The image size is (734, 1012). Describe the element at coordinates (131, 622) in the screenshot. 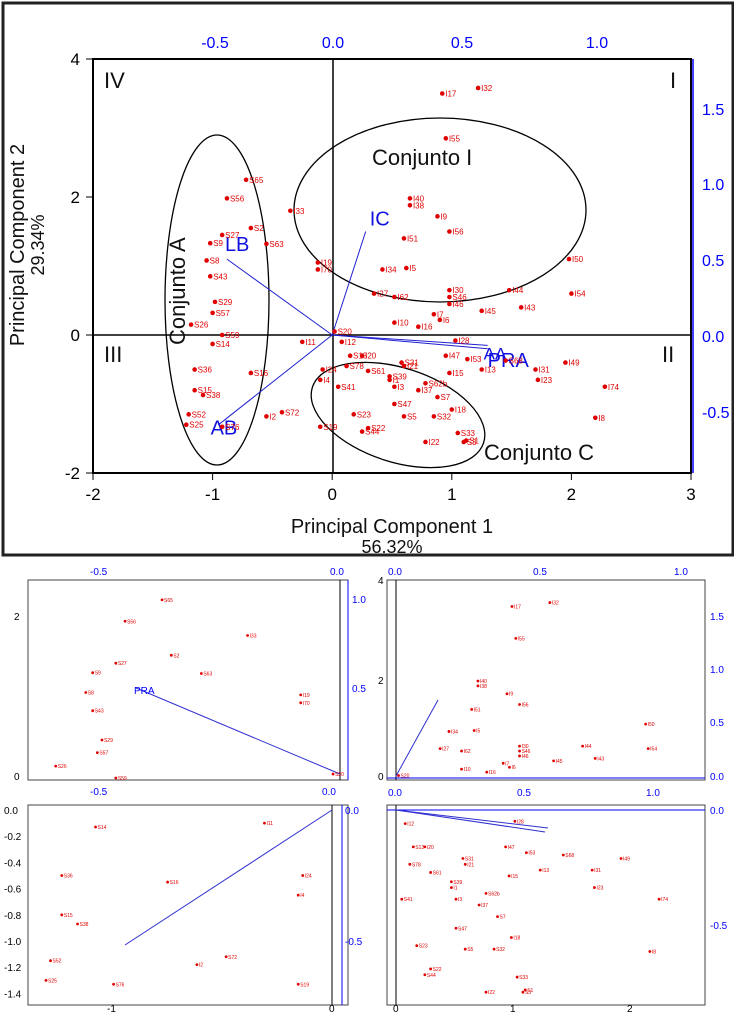

I see `zoom-point-label: S56` at that location.